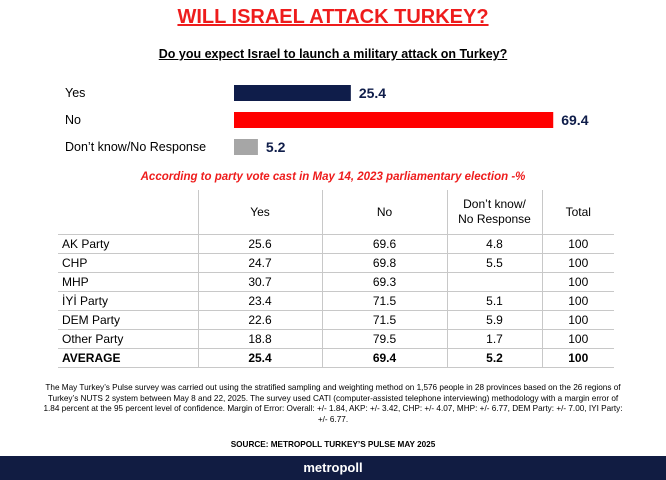  I want to click on cell-dont-know: 5.5, so click(495, 263).